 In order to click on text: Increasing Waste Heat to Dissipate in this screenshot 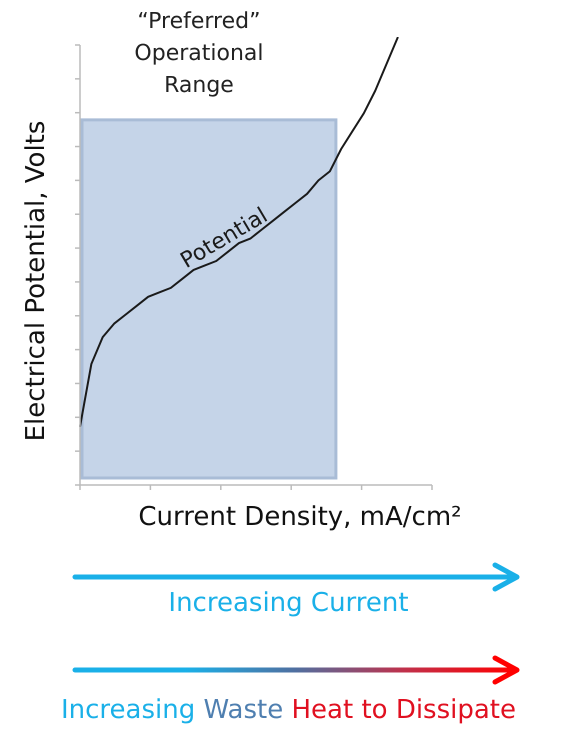, I will do `click(288, 710)`.